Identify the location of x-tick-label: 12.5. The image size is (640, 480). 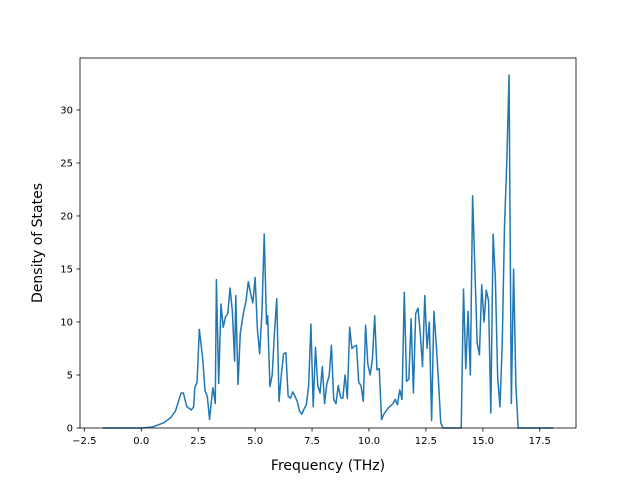
(426, 441).